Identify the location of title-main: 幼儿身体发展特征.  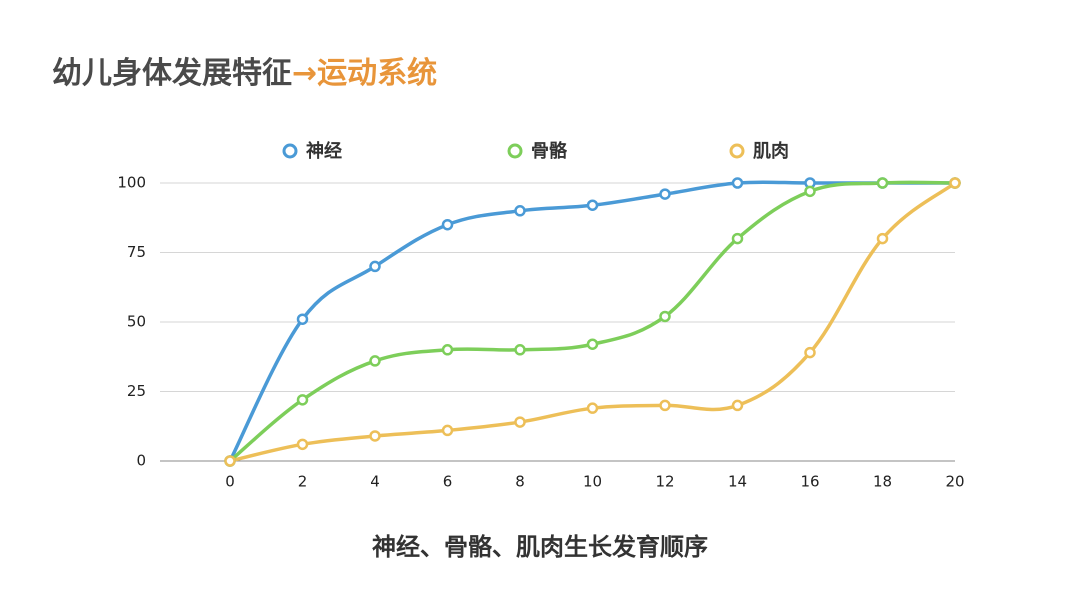
(172, 73).